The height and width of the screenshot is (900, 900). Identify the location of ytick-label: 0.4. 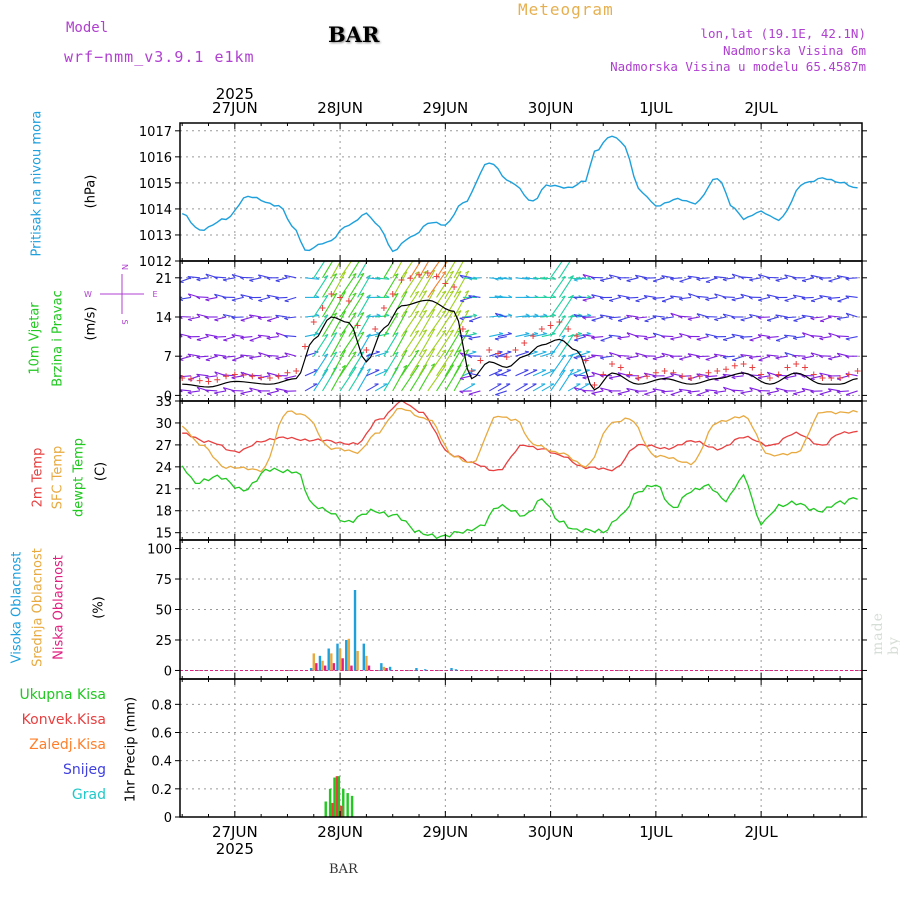
(161, 762).